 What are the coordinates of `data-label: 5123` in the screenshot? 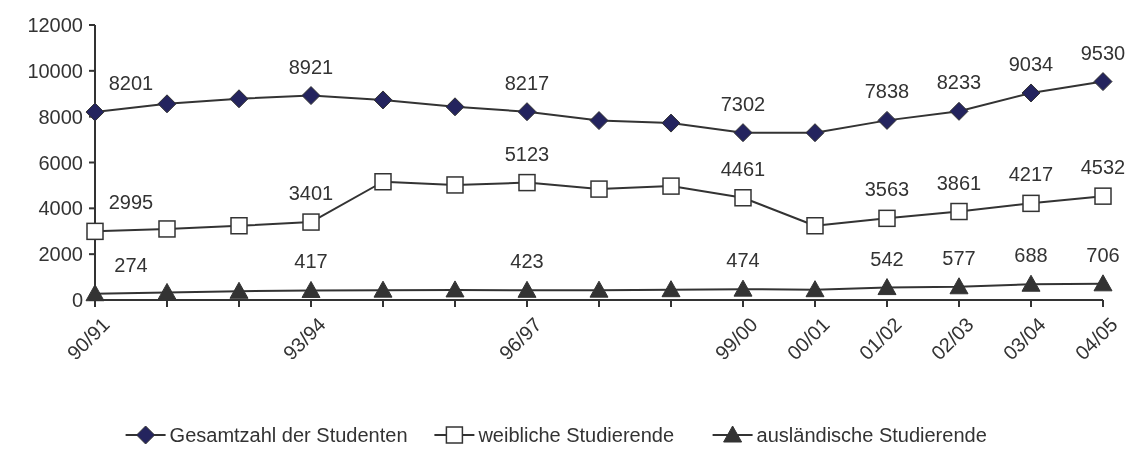 It's located at (527, 153).